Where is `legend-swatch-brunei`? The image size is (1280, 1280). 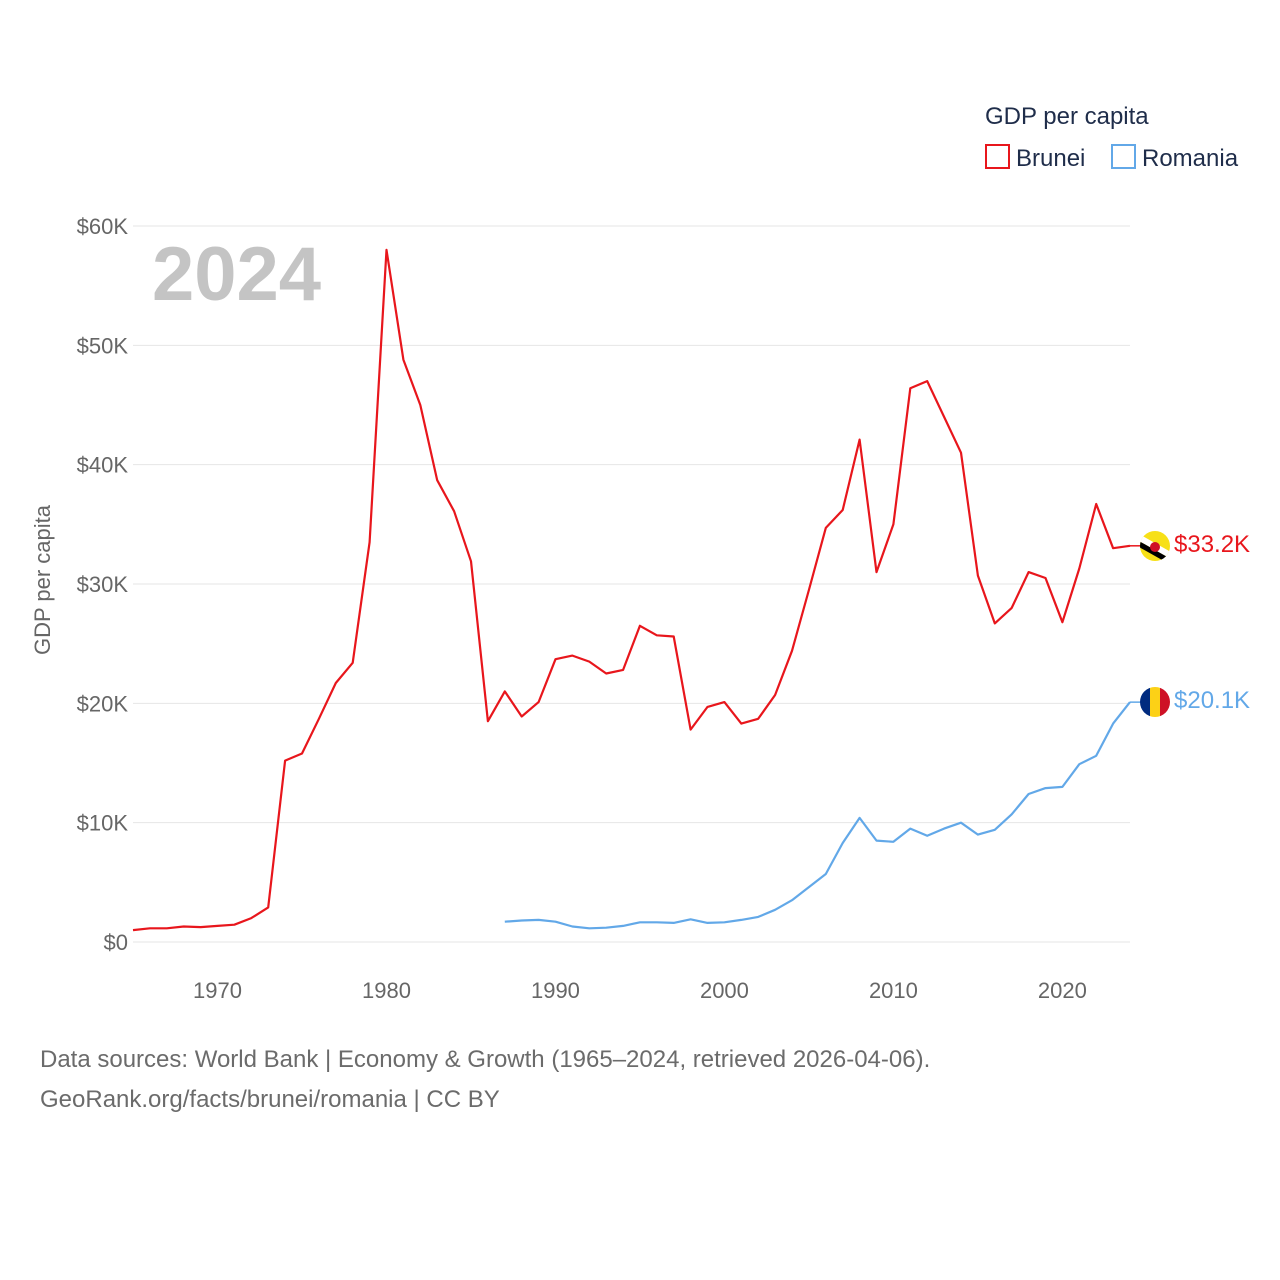 legend-swatch-brunei is located at coordinates (997, 156).